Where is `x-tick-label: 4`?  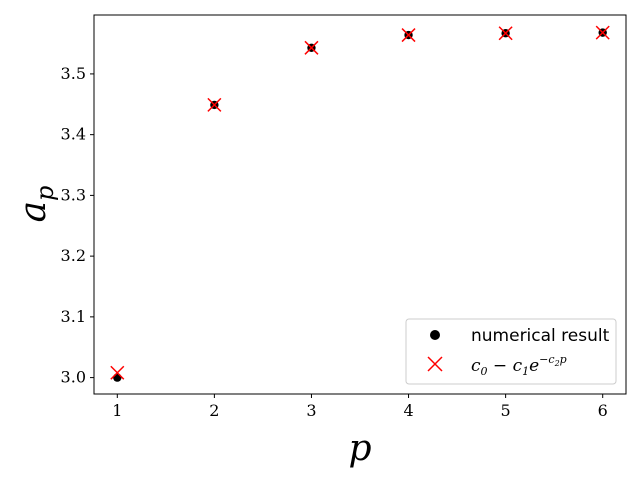 x-tick-label: 4 is located at coordinates (408, 410).